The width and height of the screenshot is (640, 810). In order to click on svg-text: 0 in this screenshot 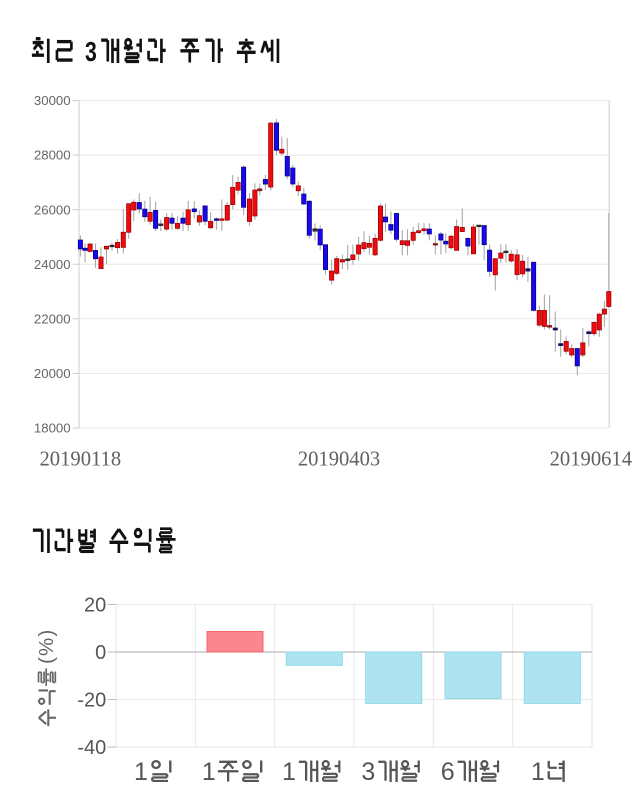, I will do `click(100, 653)`.